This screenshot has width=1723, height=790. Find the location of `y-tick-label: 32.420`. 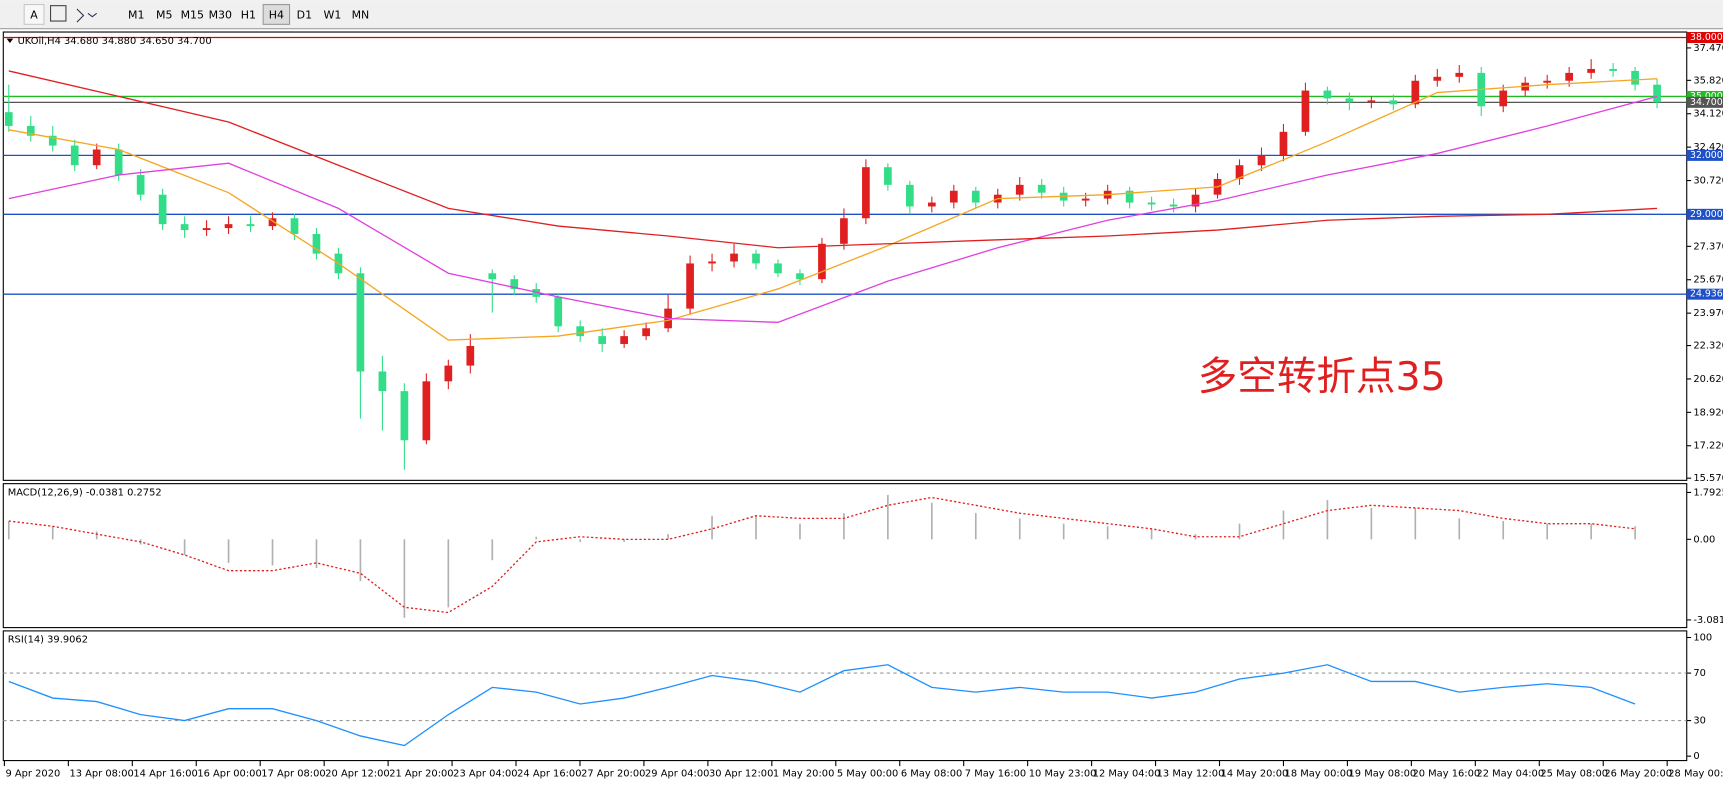

y-tick-label: 32.420 is located at coordinates (1708, 147).